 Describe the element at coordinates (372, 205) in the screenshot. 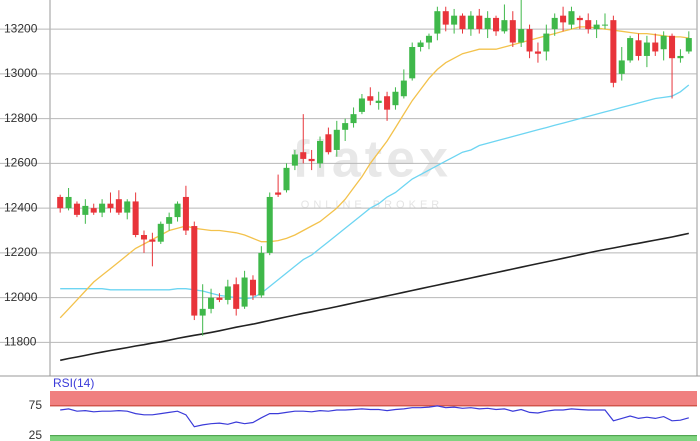

I see `watermark-tagline: ONLINE BROKER` at that location.